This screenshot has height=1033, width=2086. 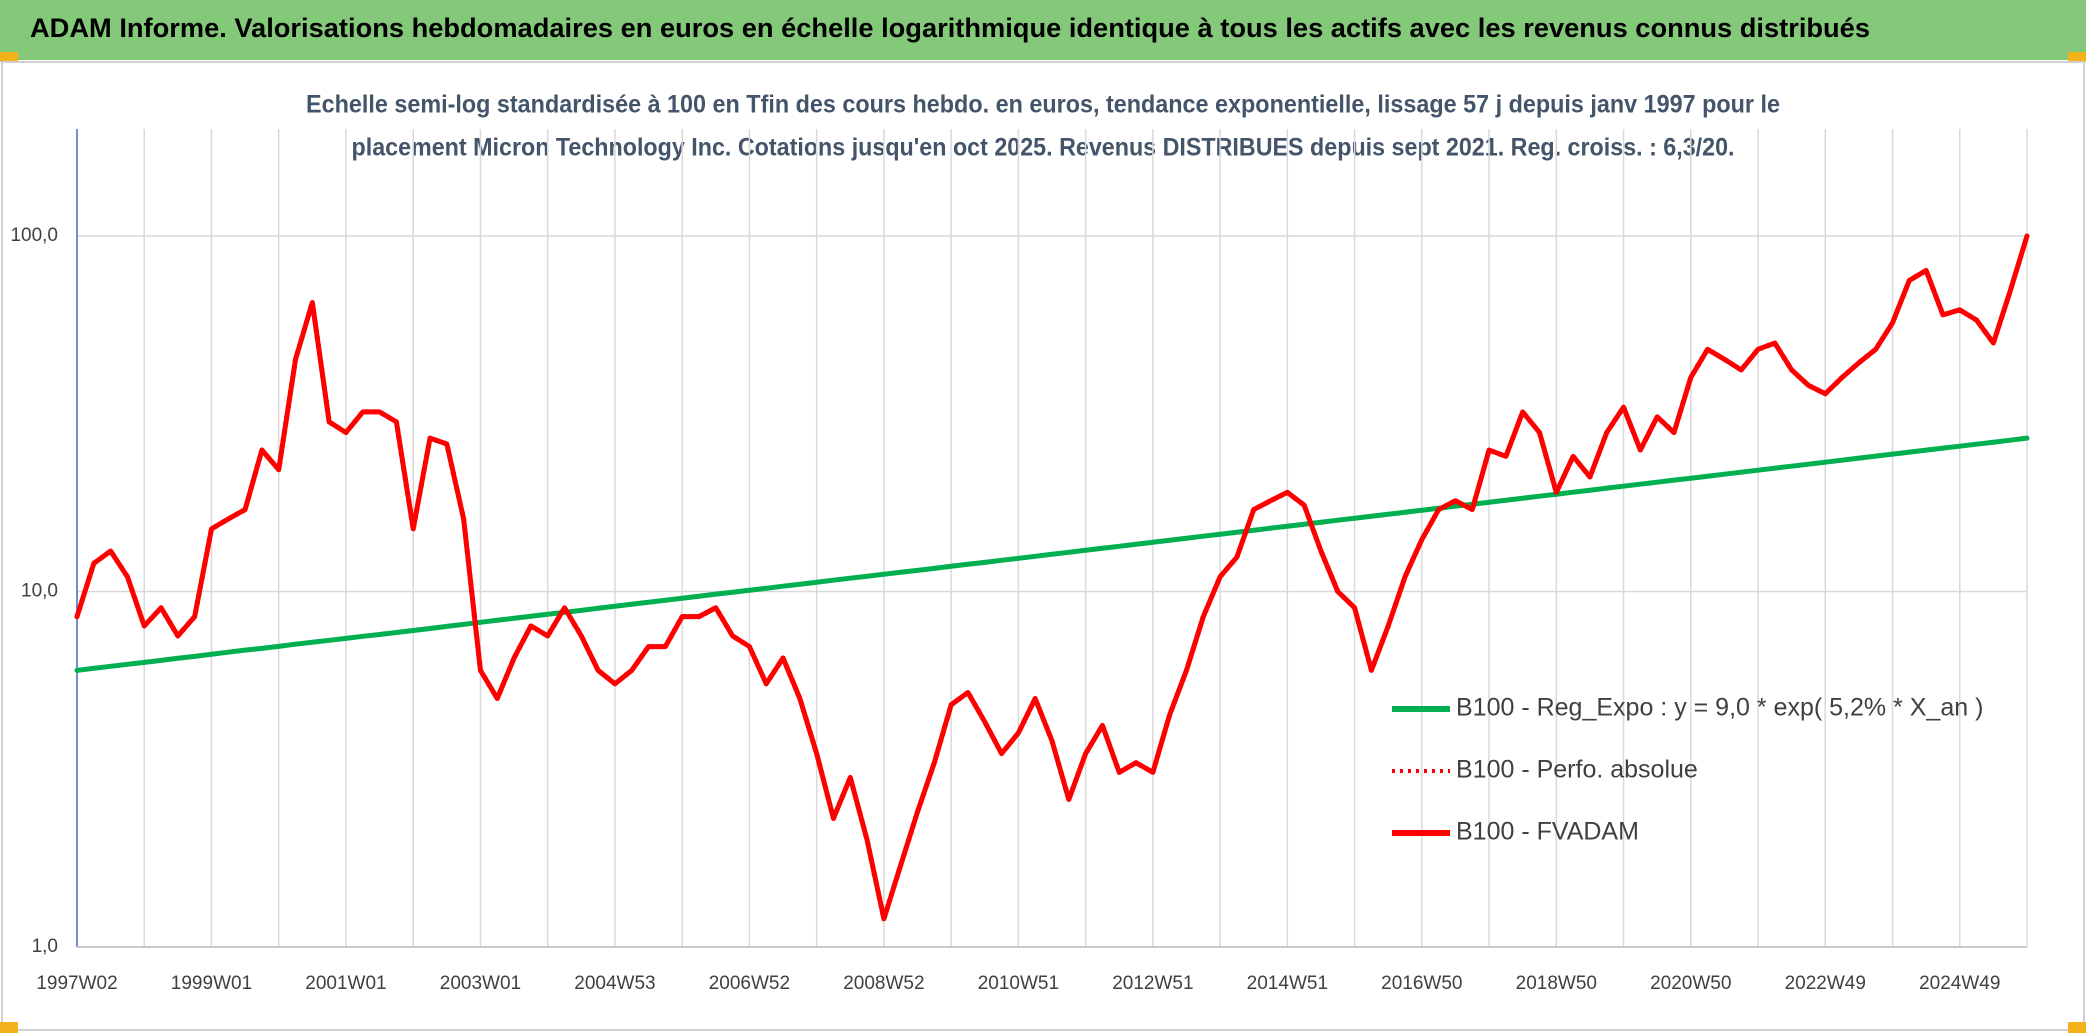 I want to click on x-tick-label: 2022W49, so click(x=1825, y=983).